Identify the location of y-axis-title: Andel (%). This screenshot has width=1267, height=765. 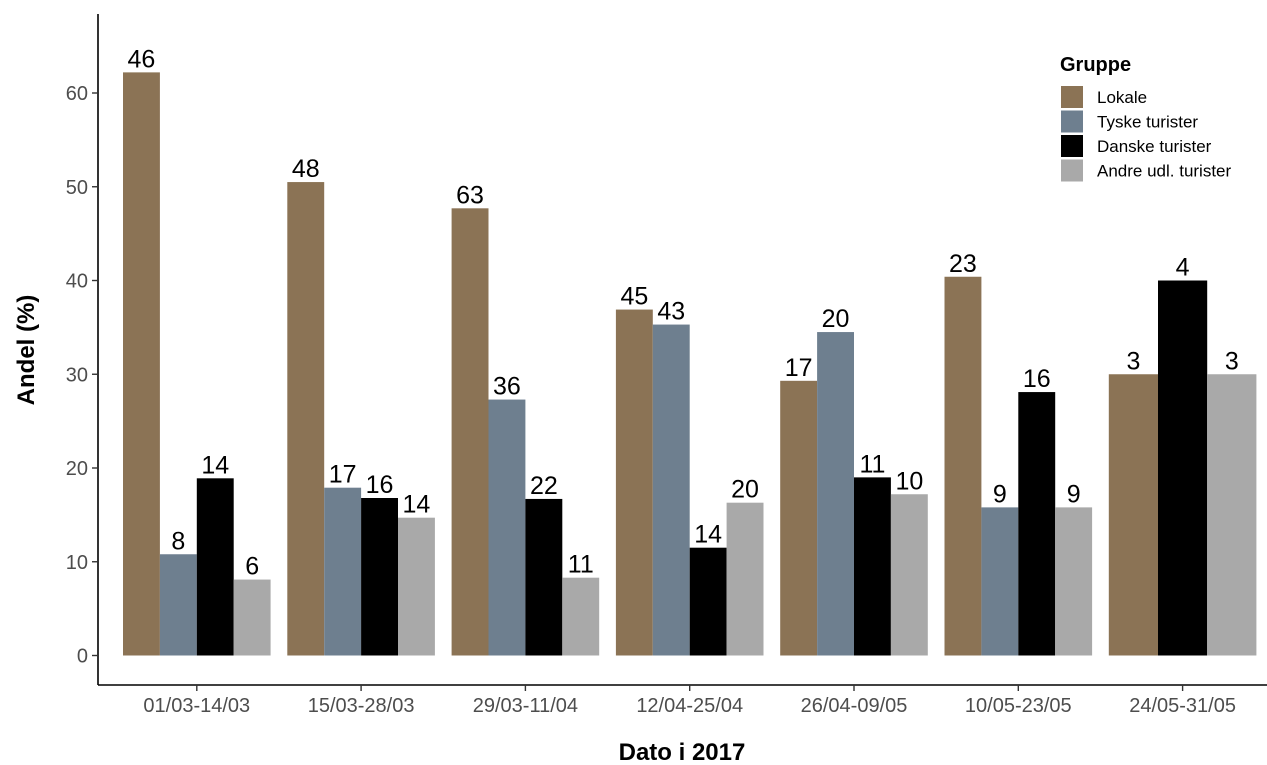
(26, 350).